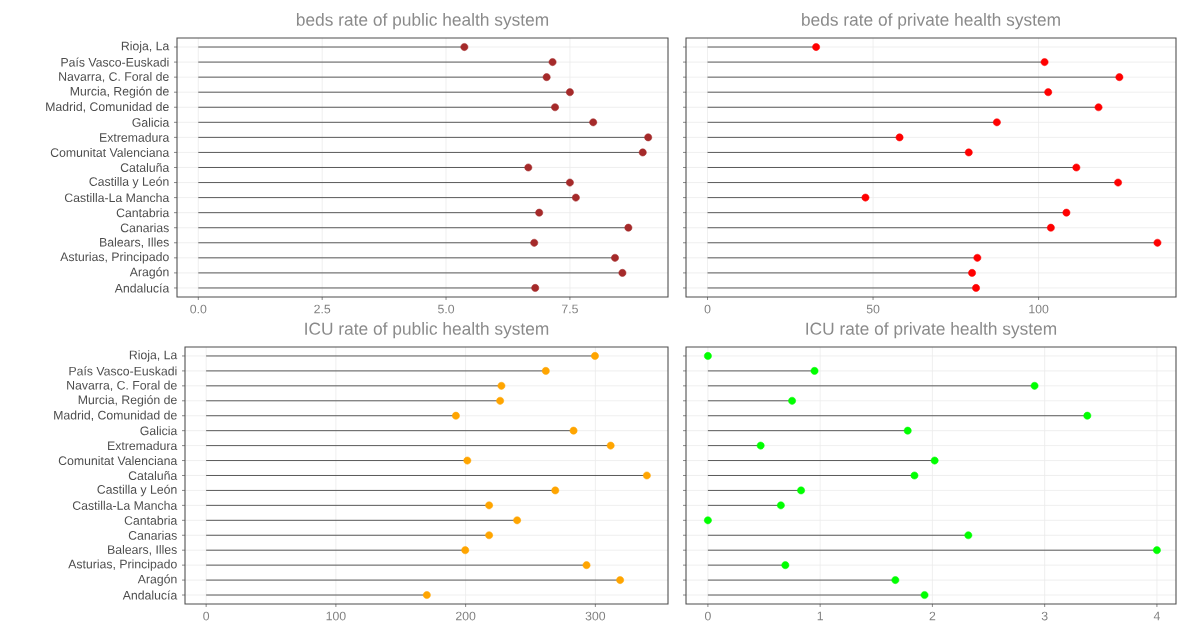 This screenshot has height=623, width=1179. Describe the element at coordinates (1039, 309) in the screenshot. I see `x-tick-label: 100` at that location.